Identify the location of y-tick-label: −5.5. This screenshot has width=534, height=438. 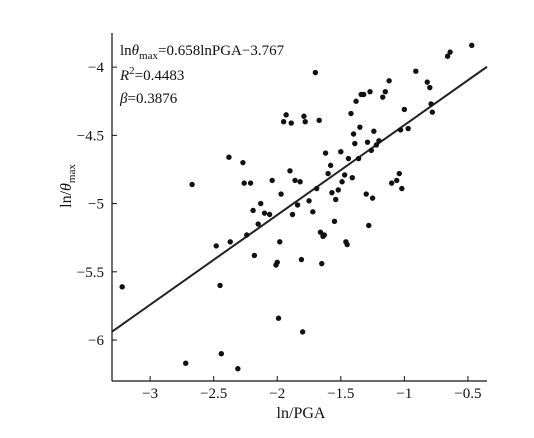
(90, 273).